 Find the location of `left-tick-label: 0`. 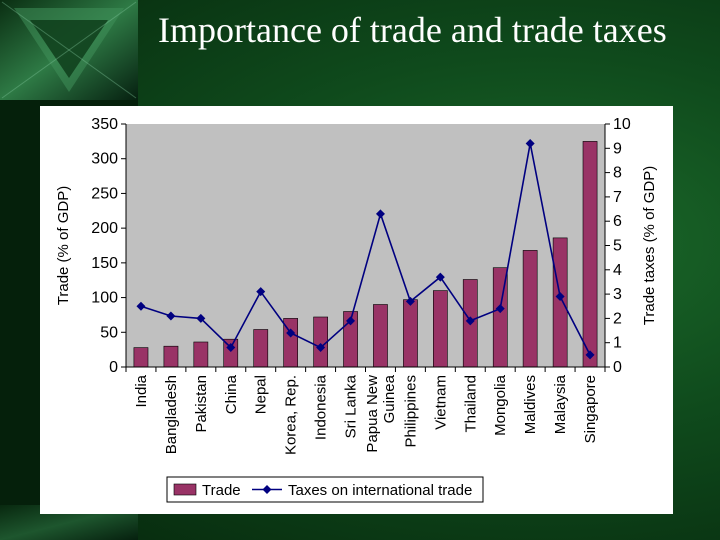

left-tick-label: 0 is located at coordinates (113, 367).